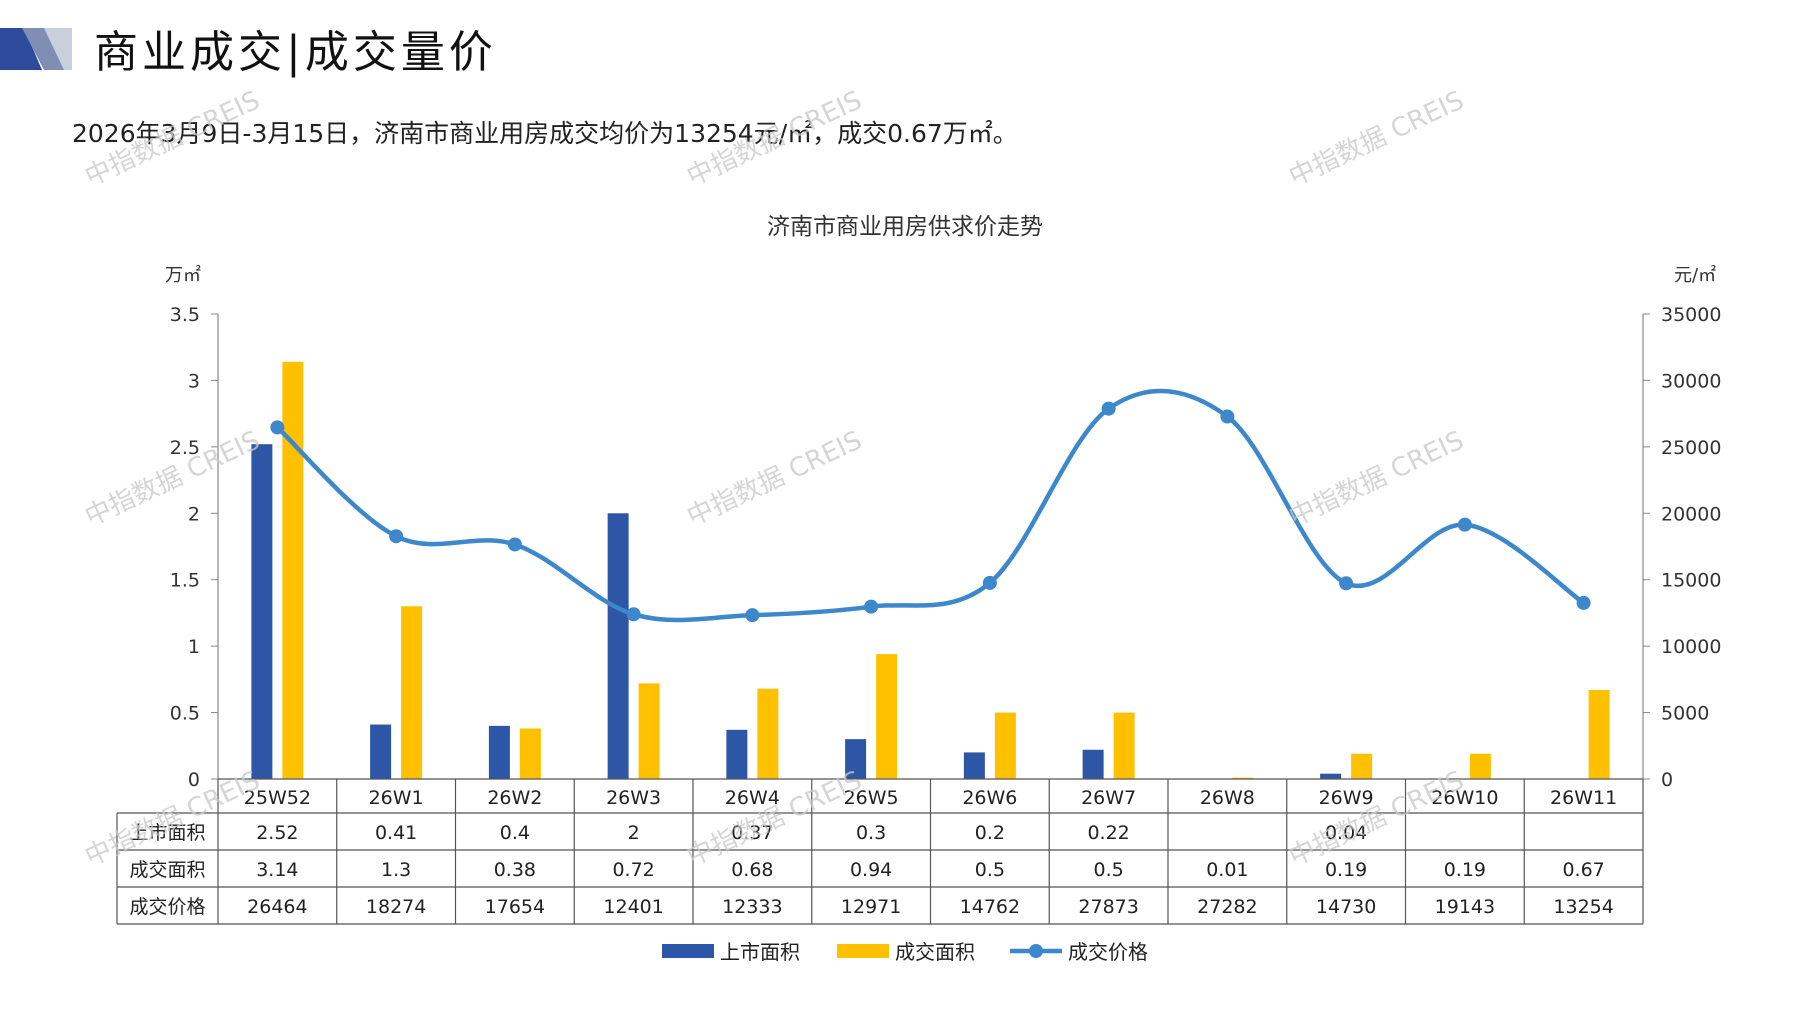 Image resolution: width=1797 pixels, height=1010 pixels. I want to click on left-tick-label: 0, so click(194, 780).